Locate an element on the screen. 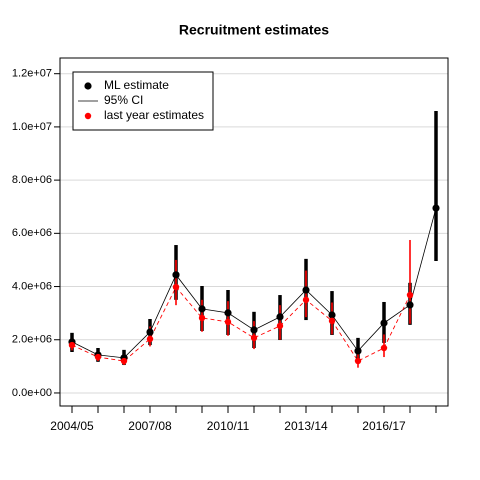 This screenshot has height=480, width=480. legend-label: last year estimates is located at coordinates (154, 115).